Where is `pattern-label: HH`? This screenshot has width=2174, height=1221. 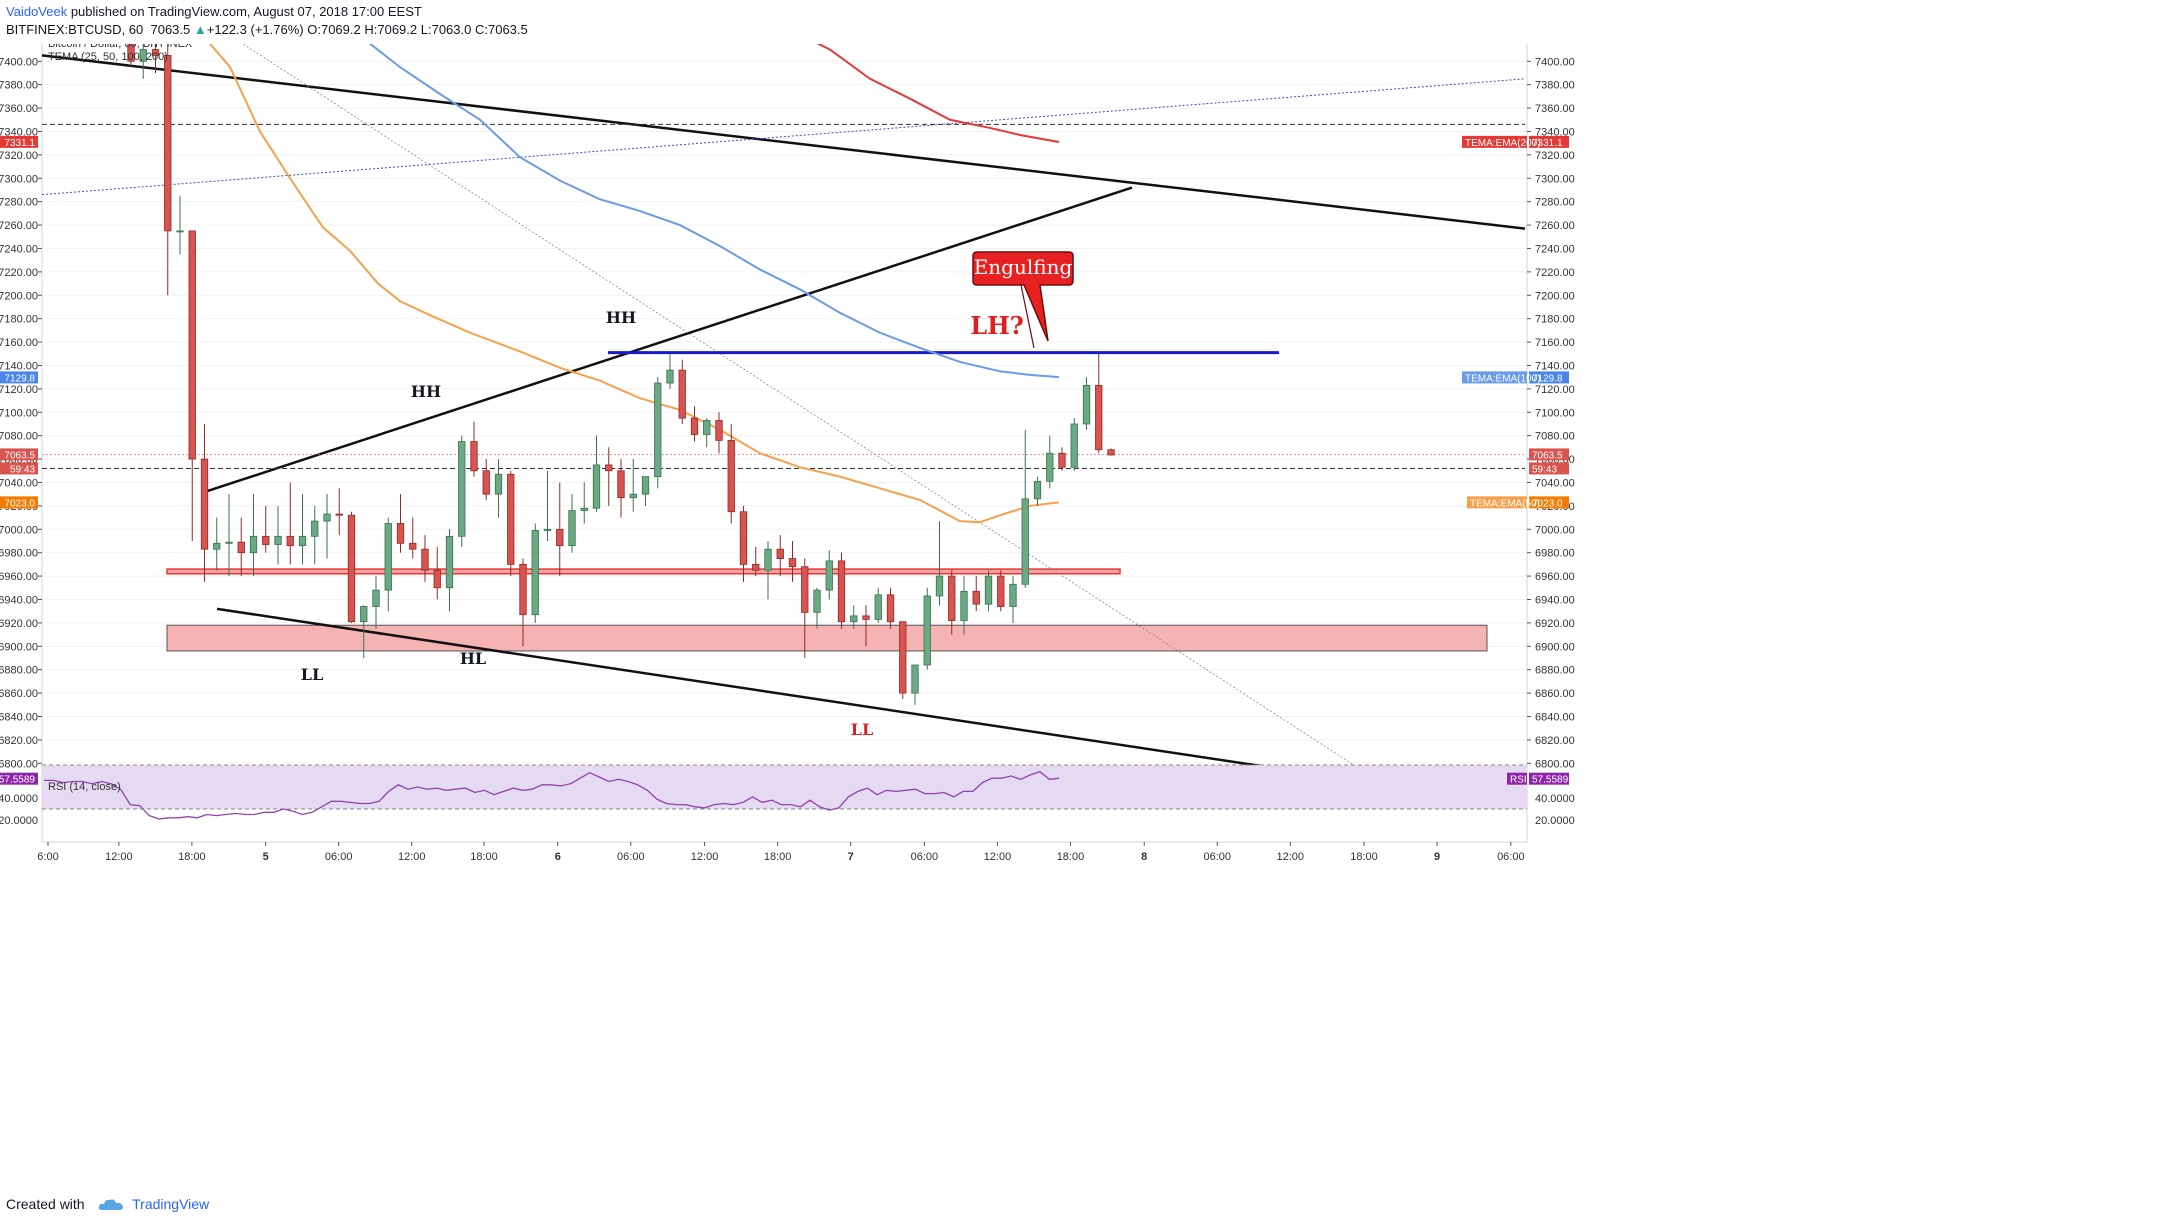 pattern-label: HH is located at coordinates (426, 391).